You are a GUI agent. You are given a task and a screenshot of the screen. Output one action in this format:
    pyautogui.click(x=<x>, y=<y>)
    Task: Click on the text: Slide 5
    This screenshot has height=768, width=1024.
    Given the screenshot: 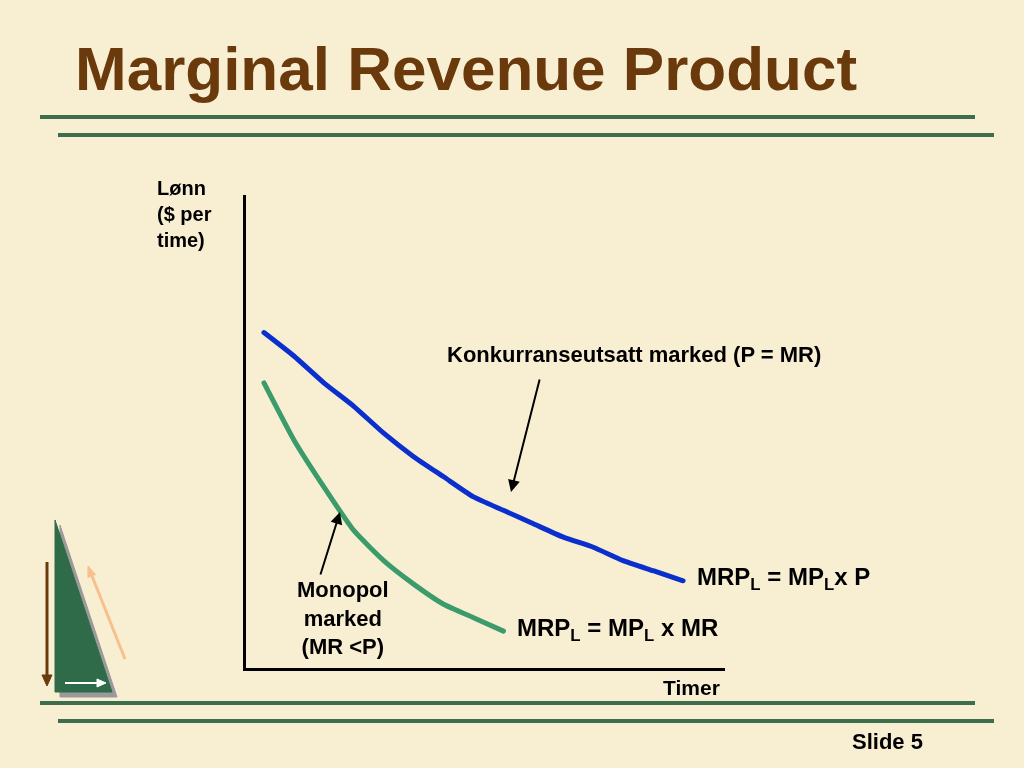 What is the action you would take?
    pyautogui.click(x=887, y=741)
    